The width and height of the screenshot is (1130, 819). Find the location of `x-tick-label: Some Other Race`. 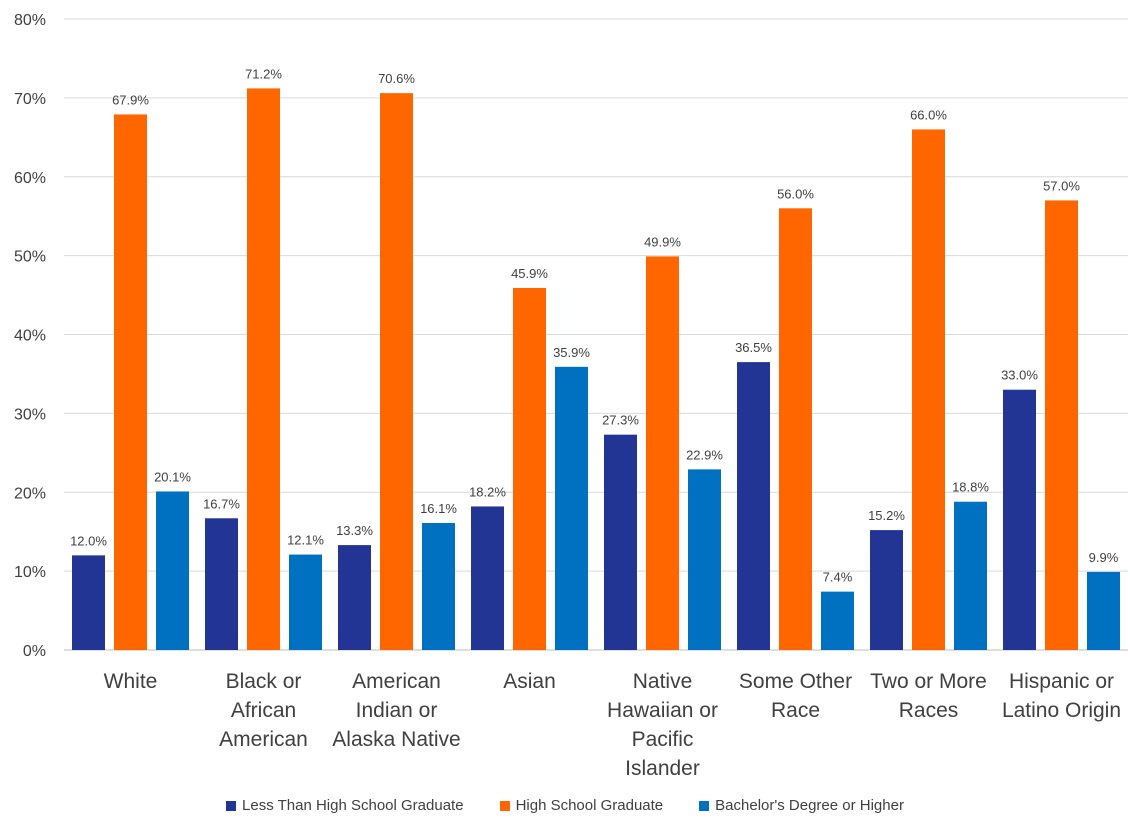

x-tick-label: Some Other Race is located at coordinates (795, 696).